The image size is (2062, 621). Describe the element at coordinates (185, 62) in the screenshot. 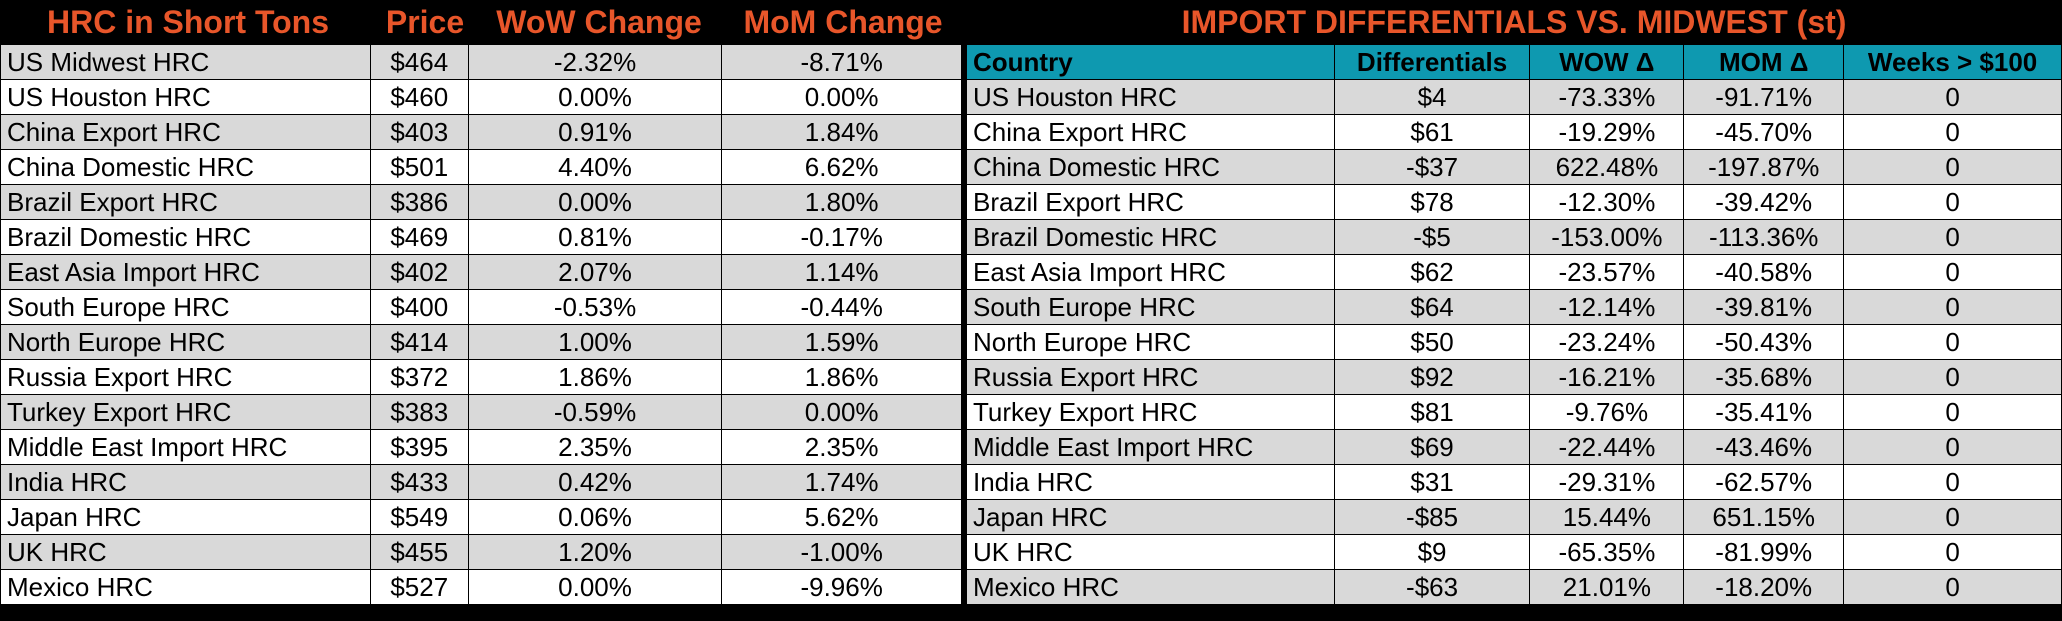

I see `cell-country: US Midwest HRC` at that location.